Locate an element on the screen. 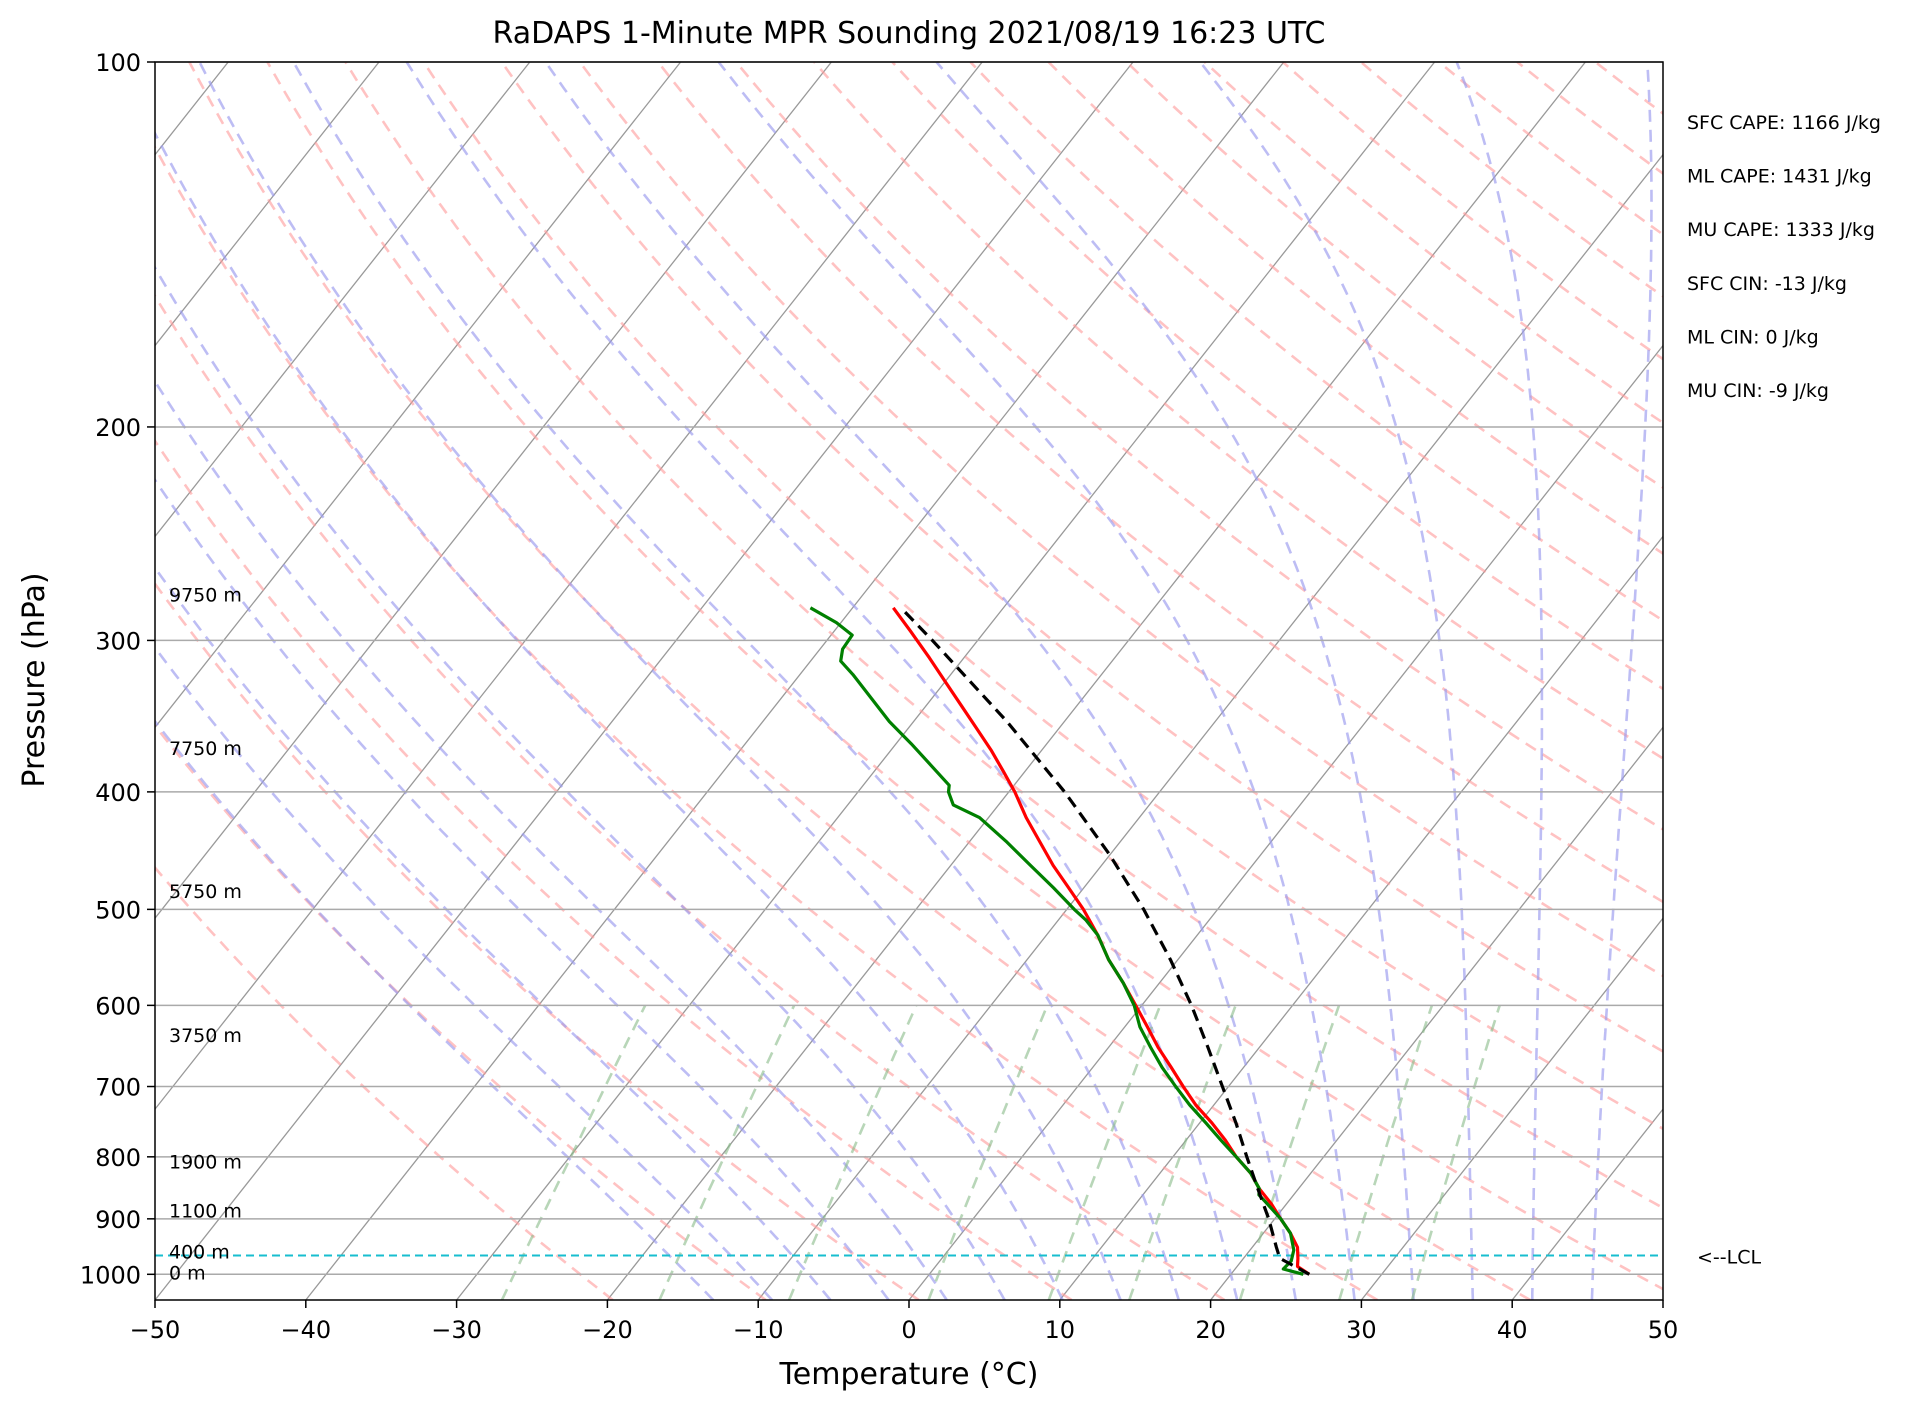 The image size is (1925, 1406). height-label: 3750 m is located at coordinates (205, 1036).